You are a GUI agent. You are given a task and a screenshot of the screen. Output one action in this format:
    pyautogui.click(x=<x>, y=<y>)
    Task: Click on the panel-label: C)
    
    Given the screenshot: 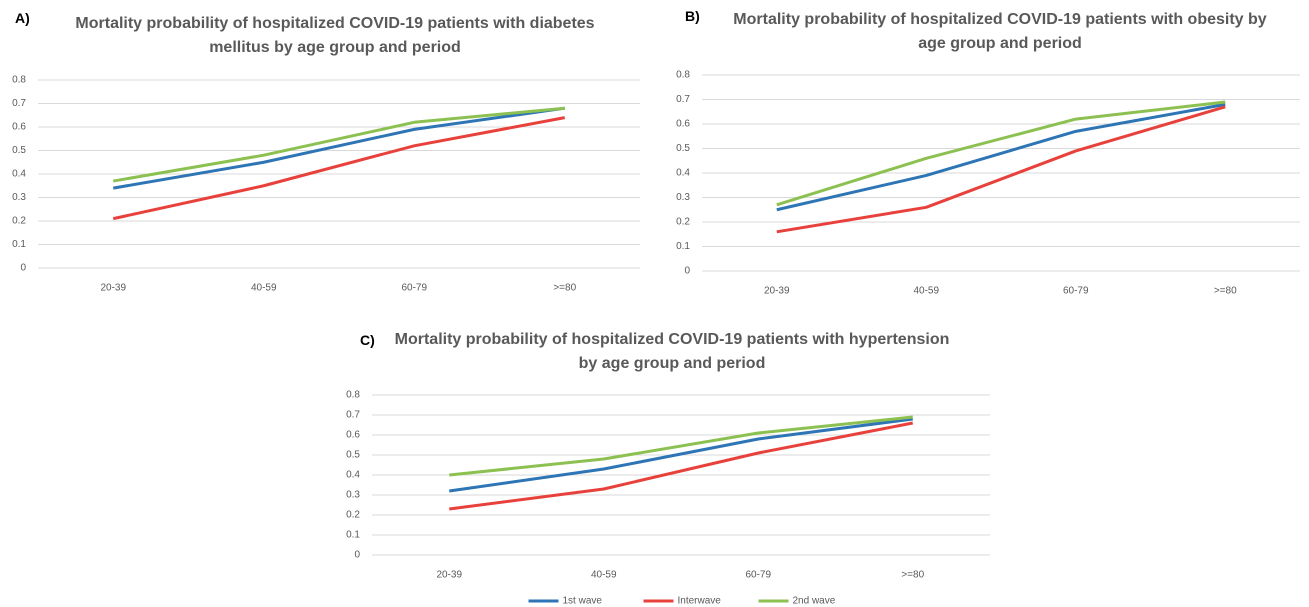 What is the action you would take?
    pyautogui.click(x=367, y=340)
    